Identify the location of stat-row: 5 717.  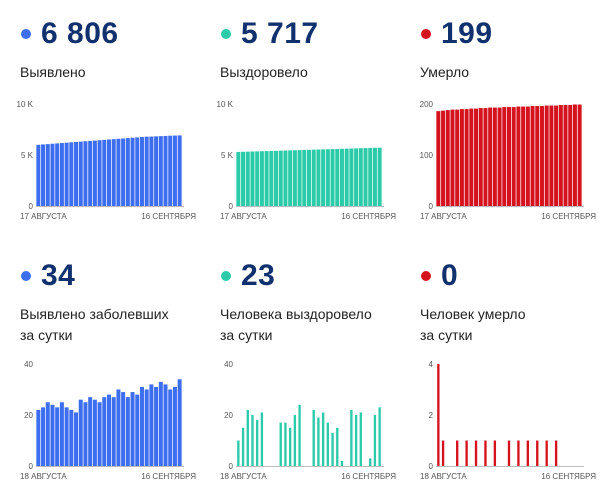
(315, 34).